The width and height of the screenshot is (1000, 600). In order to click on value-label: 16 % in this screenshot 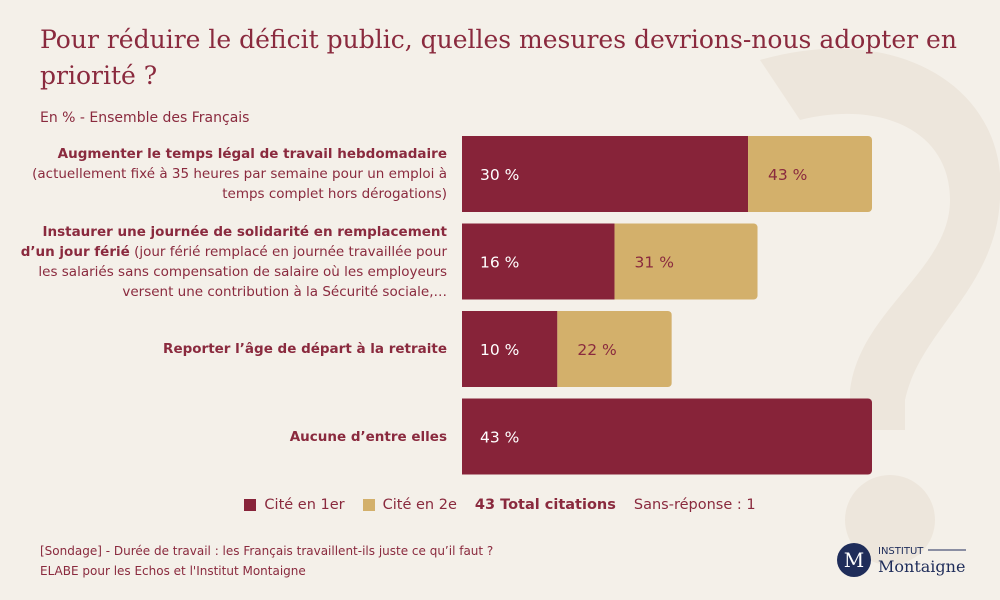, I will do `click(499, 263)`.